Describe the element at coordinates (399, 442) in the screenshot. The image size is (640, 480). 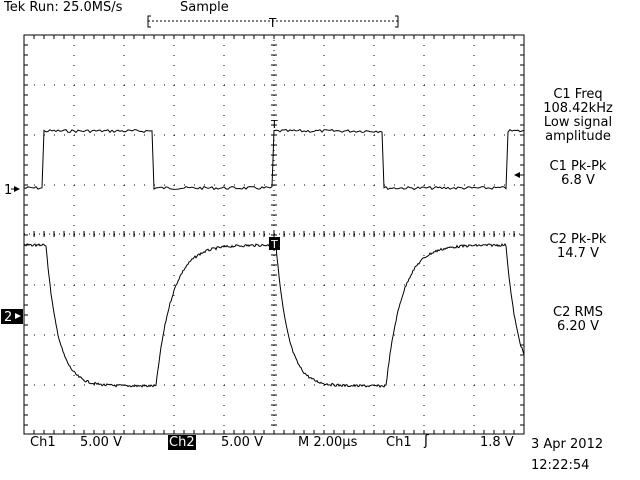
I see `trigger-source: Ch1` at that location.